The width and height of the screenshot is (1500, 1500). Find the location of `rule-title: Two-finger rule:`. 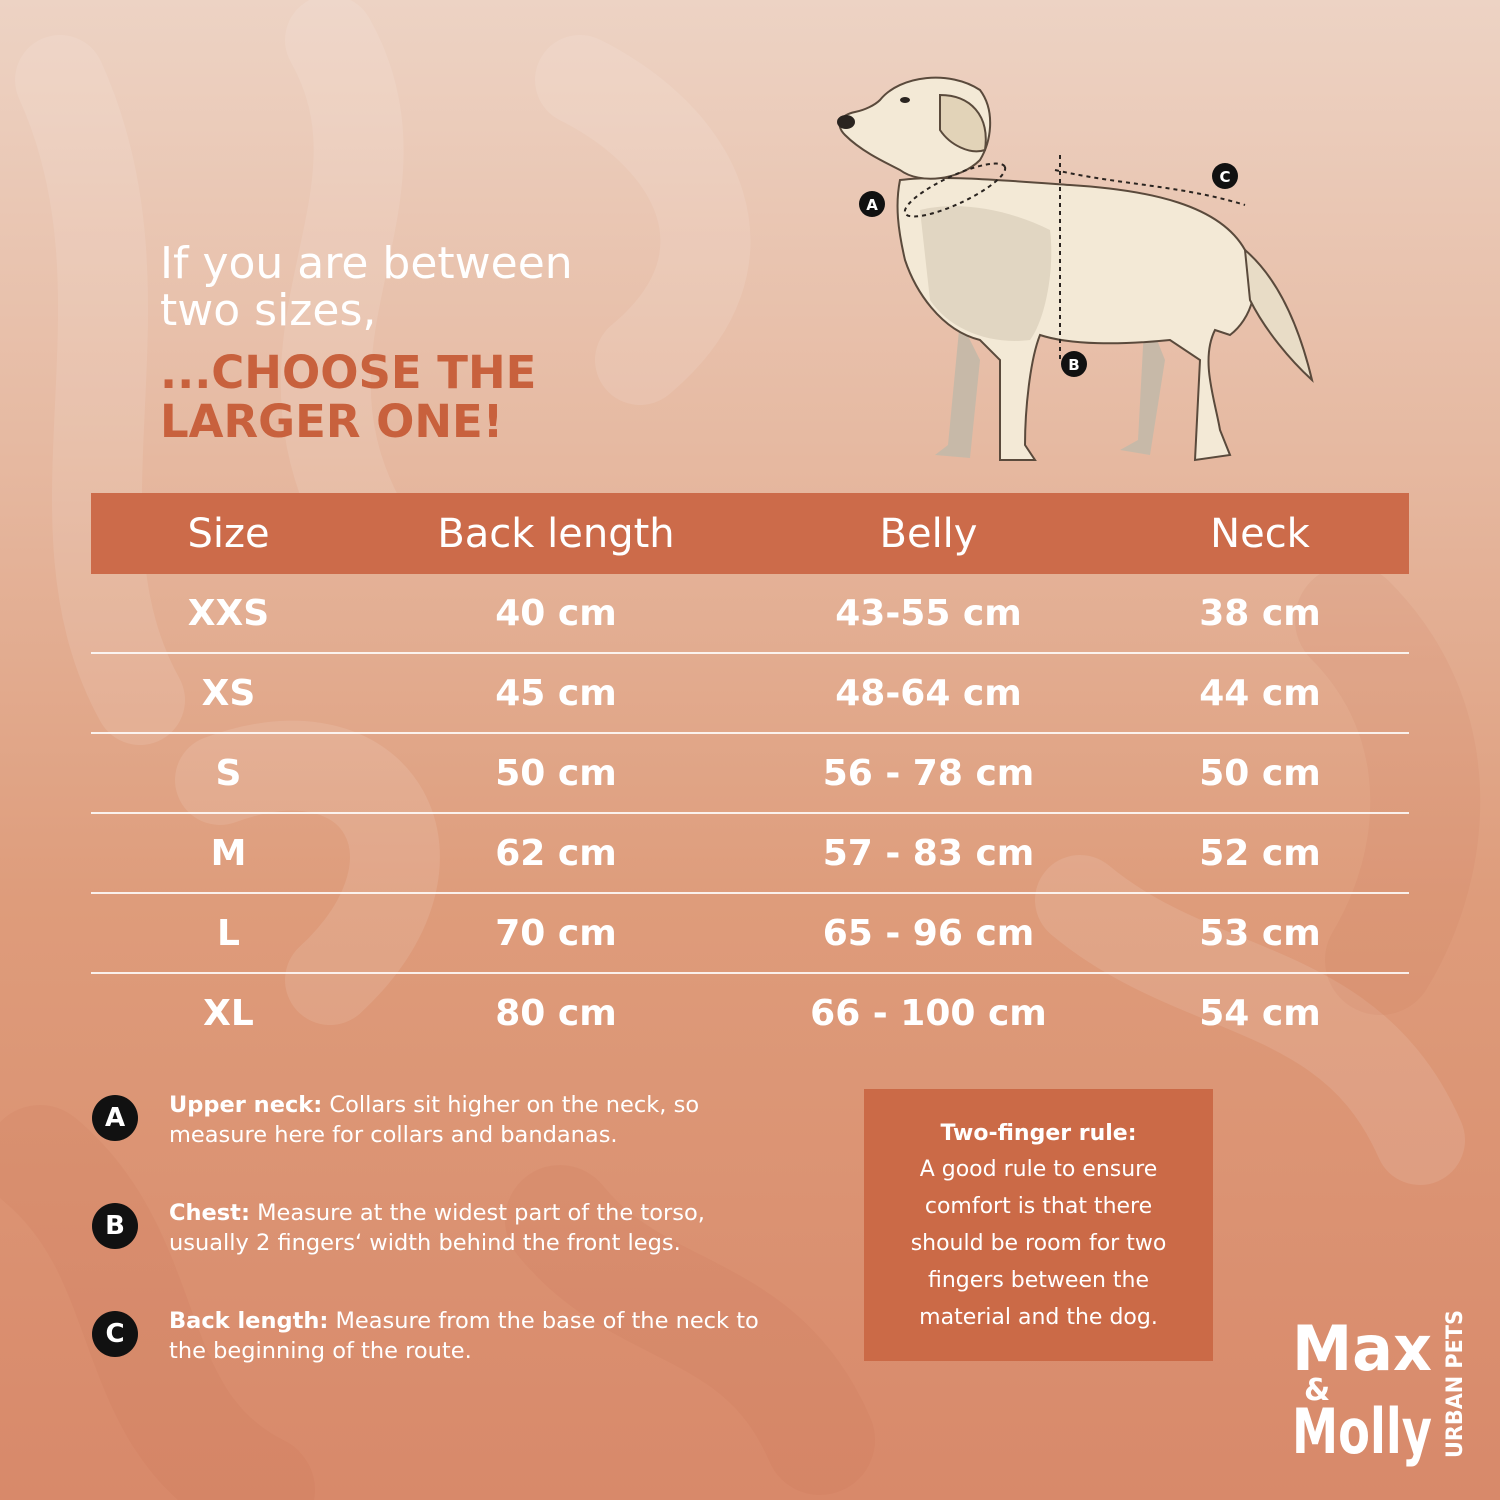

rule-title: Two-finger rule: is located at coordinates (1038, 1133).